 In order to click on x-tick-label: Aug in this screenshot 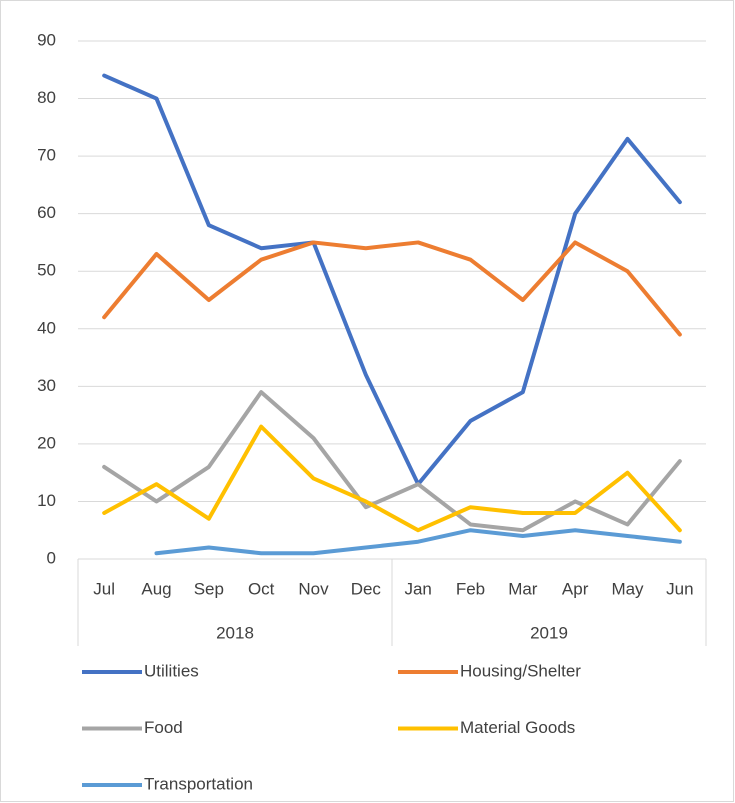, I will do `click(156, 588)`.